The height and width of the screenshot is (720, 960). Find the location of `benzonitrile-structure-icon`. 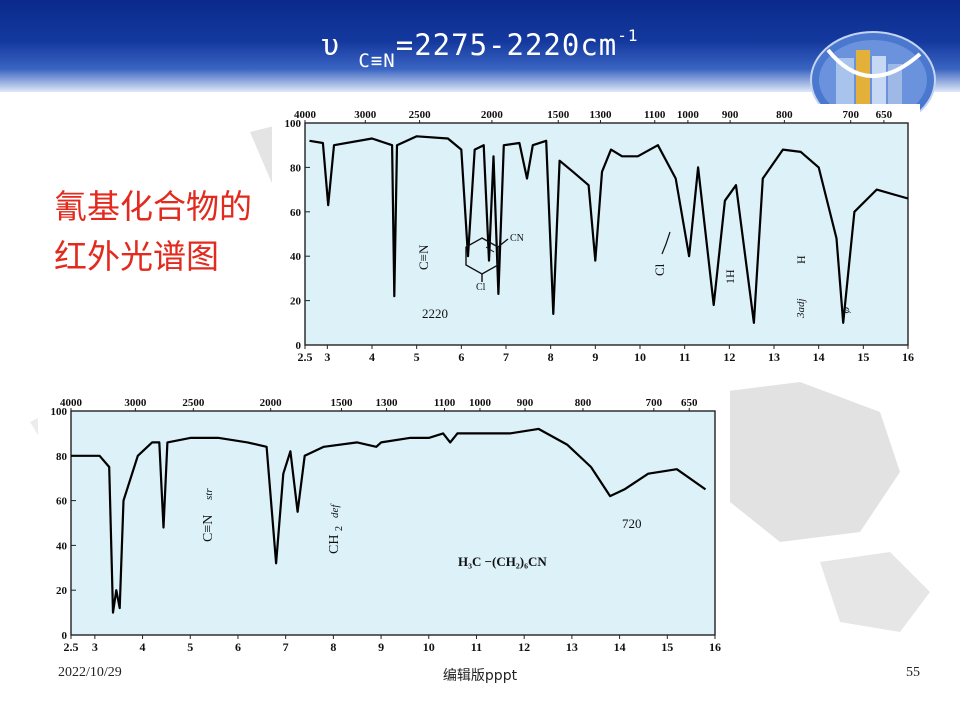

benzonitrile-structure-icon is located at coordinates (487, 259).